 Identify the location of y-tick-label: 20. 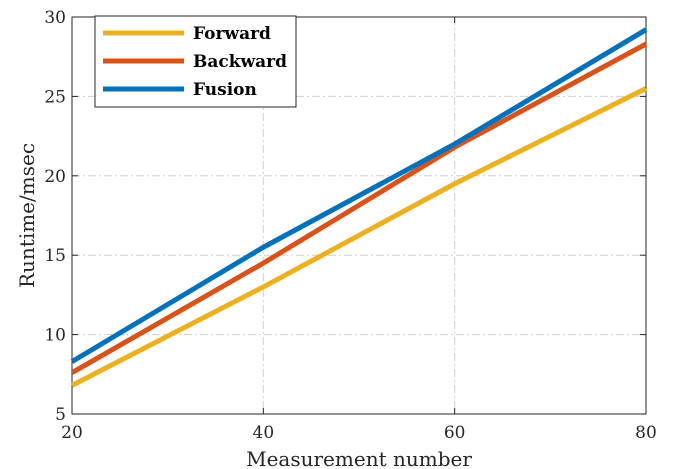
(55, 177).